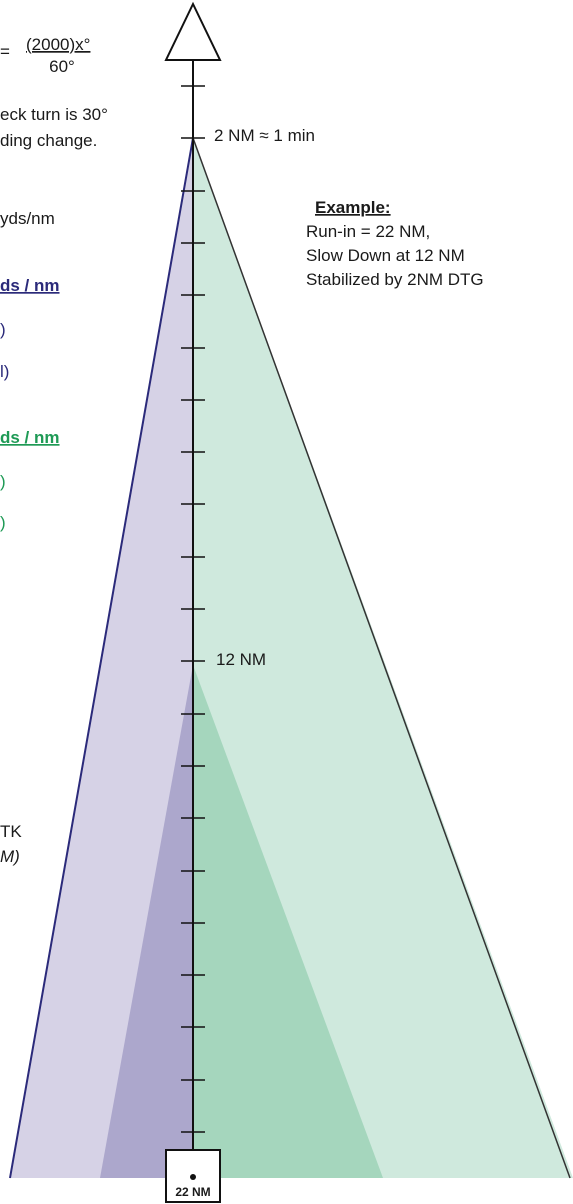 Image resolution: width=573 pixels, height=1204 pixels. What do you see at coordinates (192, 1192) in the screenshot?
I see `start-box-label: 22 NM` at bounding box center [192, 1192].